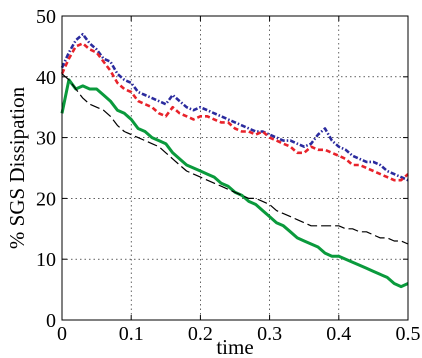  I want to click on y-tick-label: 40, so click(46, 78).